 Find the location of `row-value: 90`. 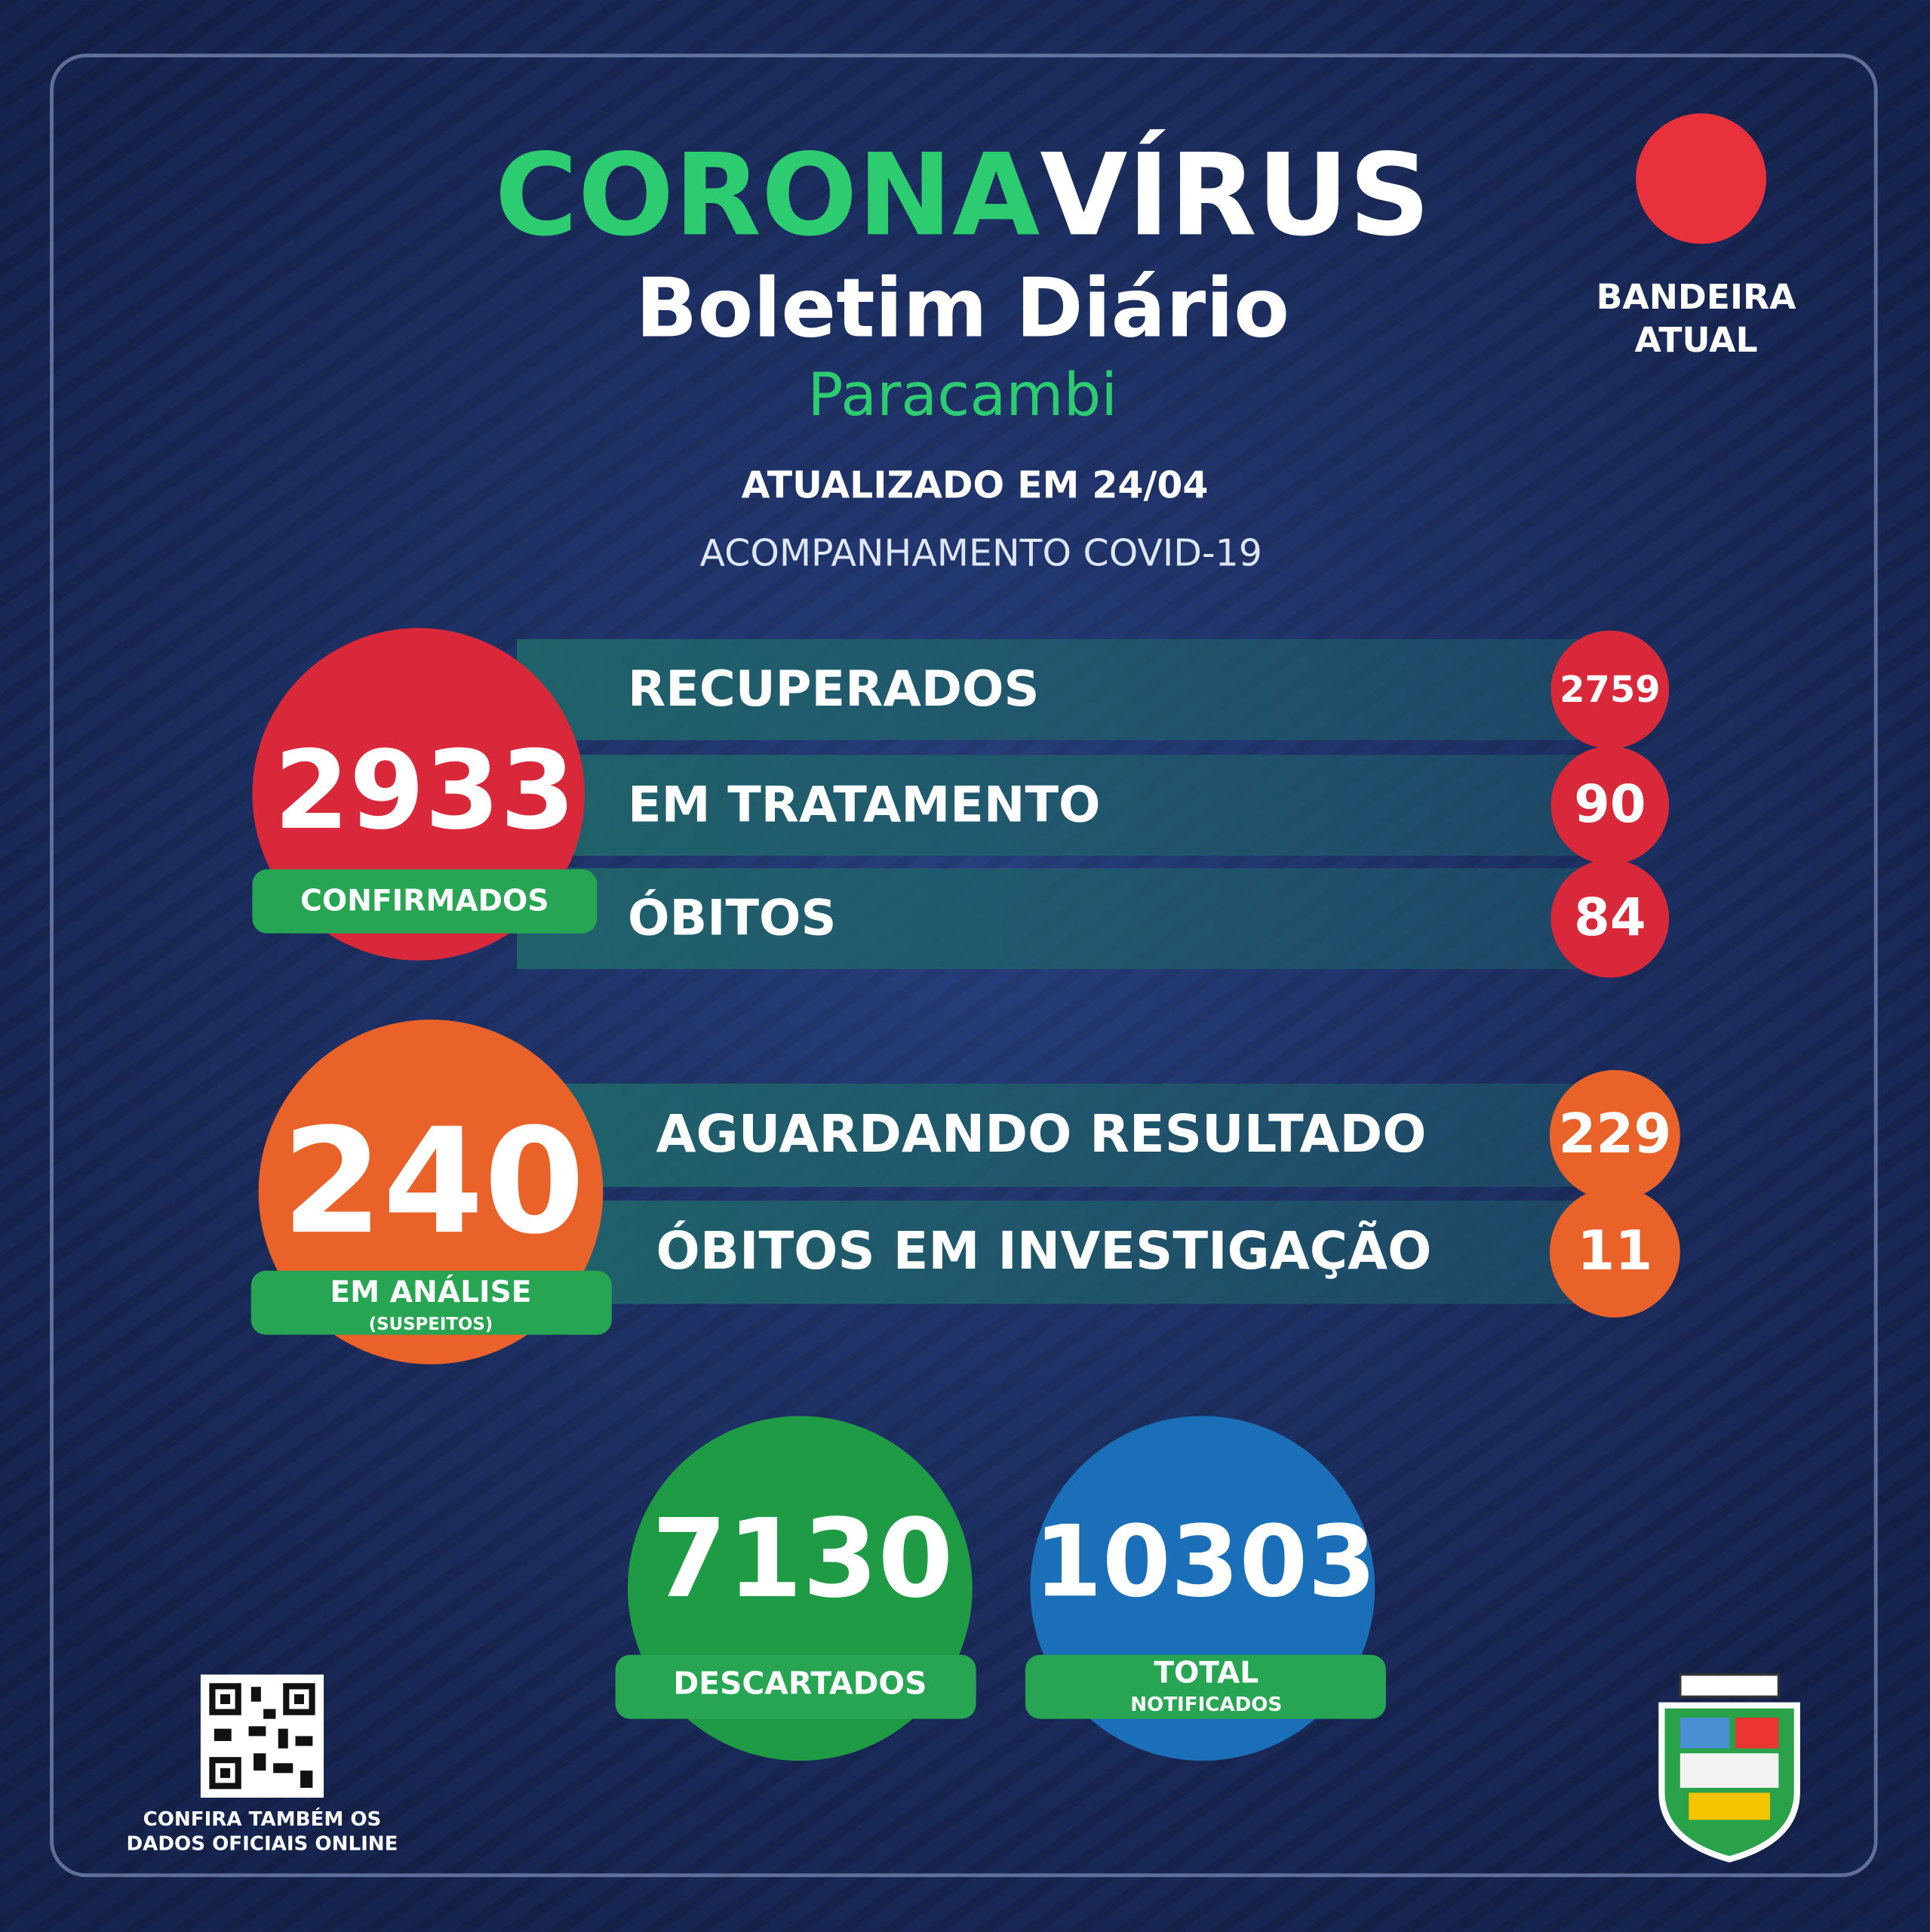

row-value: 90 is located at coordinates (1610, 804).